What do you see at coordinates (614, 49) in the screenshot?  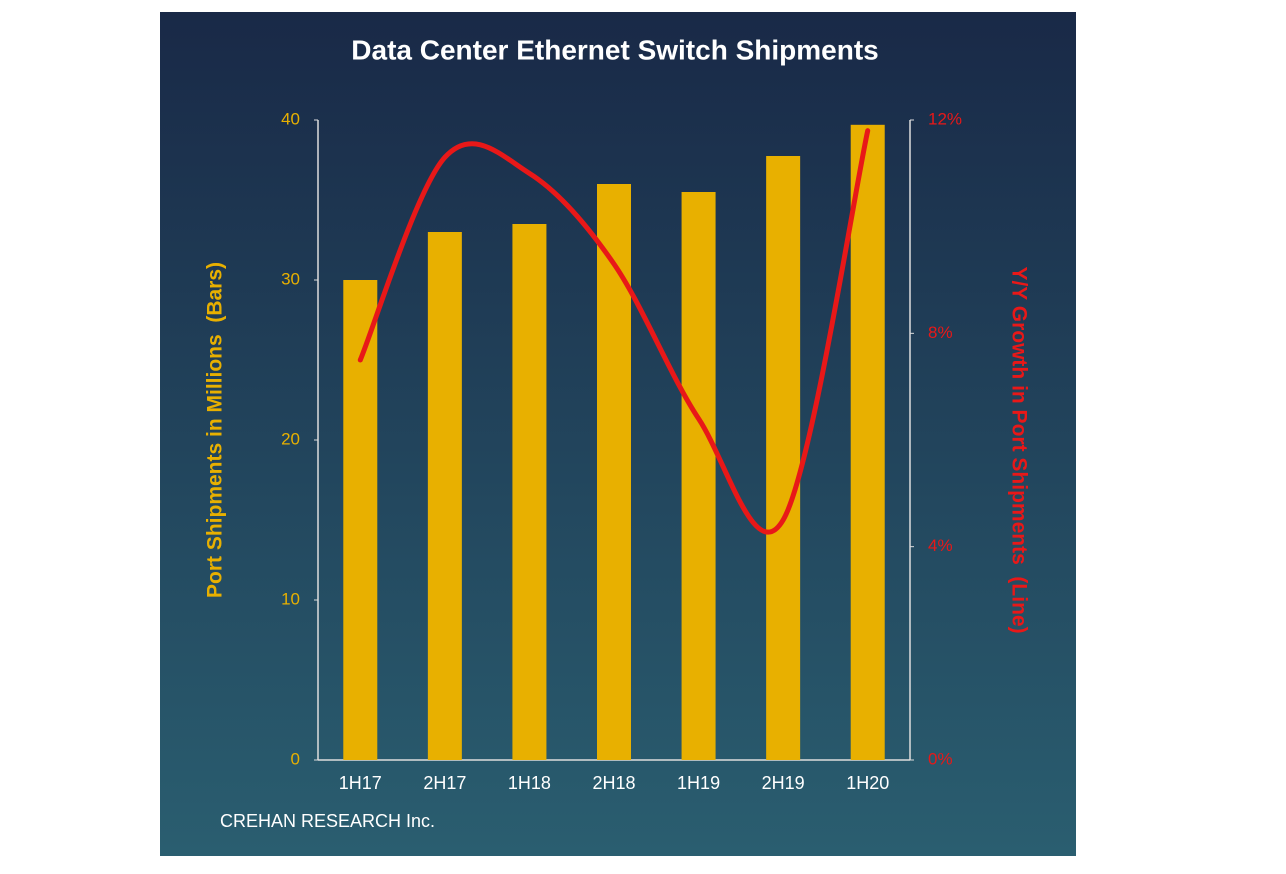 I see `chart-title: Data Center Ethernet Switch Shipments` at bounding box center [614, 49].